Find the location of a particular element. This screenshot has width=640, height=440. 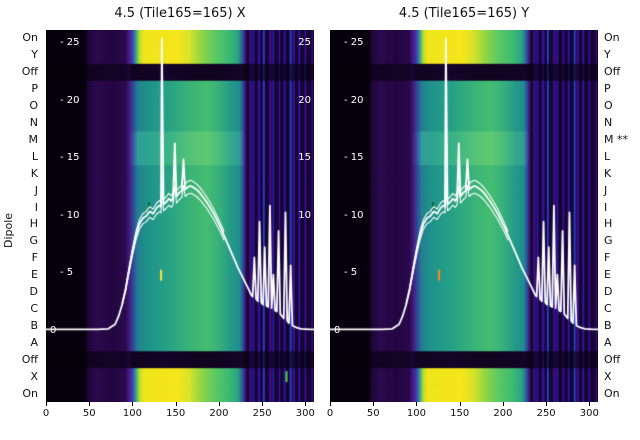

x-axis-ticks-left: 0 50 100 150 200 250 300 is located at coordinates (178, 413).